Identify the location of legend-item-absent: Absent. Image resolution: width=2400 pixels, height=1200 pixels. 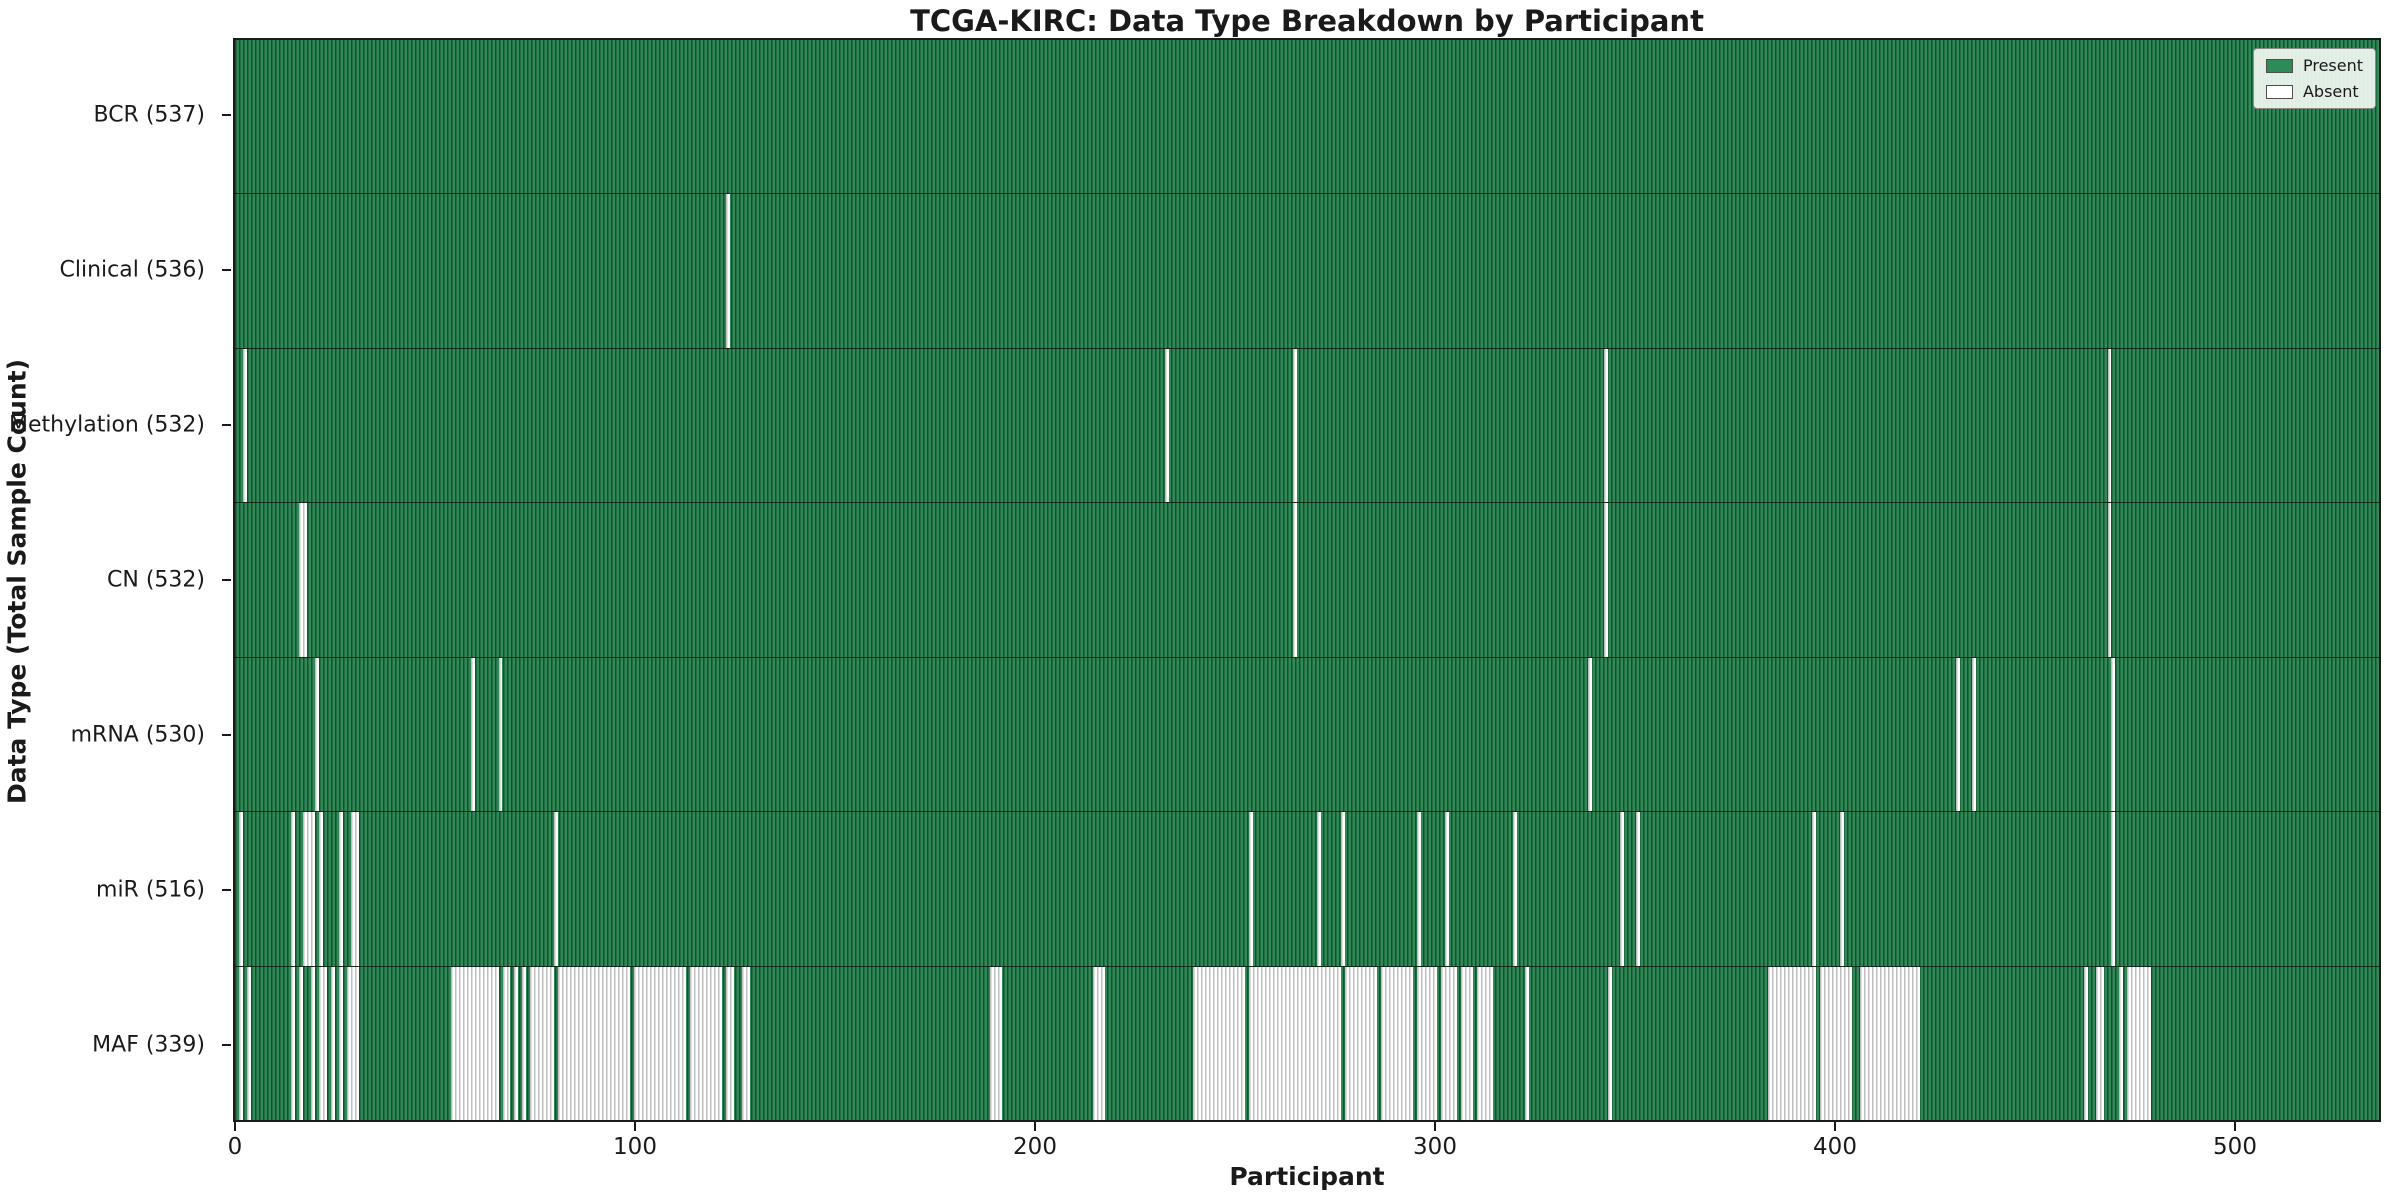
(2314, 91).